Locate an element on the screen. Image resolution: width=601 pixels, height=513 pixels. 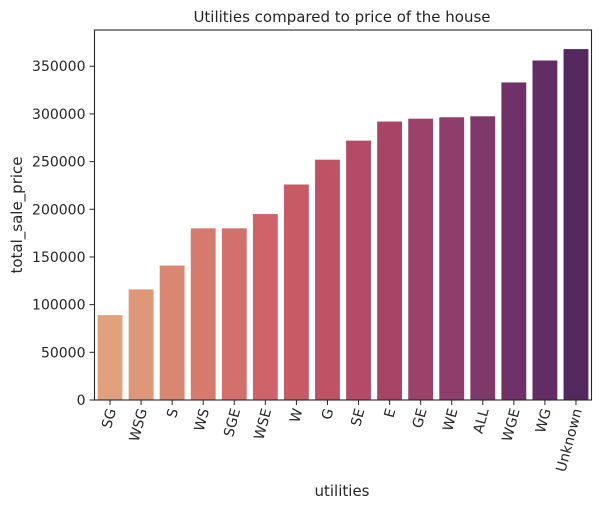
x-tick-label: S is located at coordinates (173, 413).